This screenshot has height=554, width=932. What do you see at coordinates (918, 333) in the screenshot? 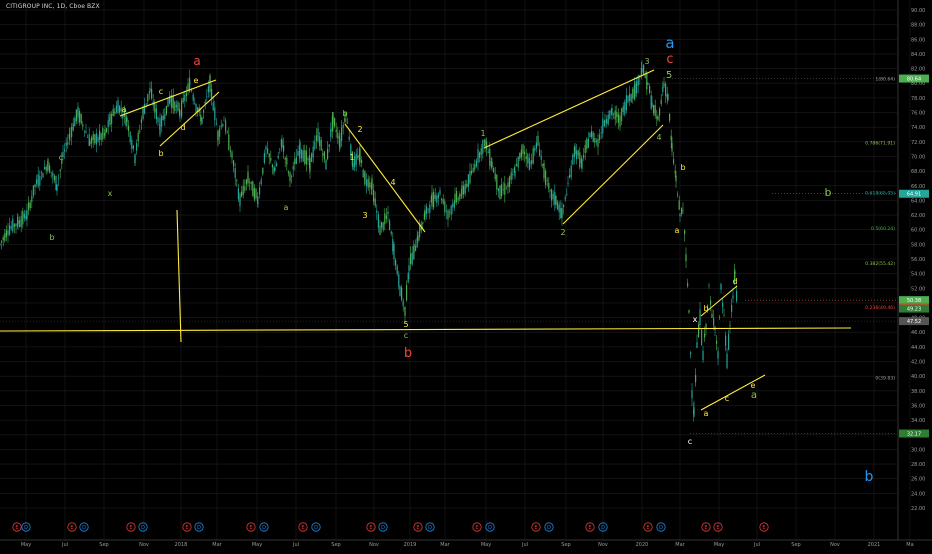
I see `y-tick-label: 46.00` at bounding box center [918, 333].